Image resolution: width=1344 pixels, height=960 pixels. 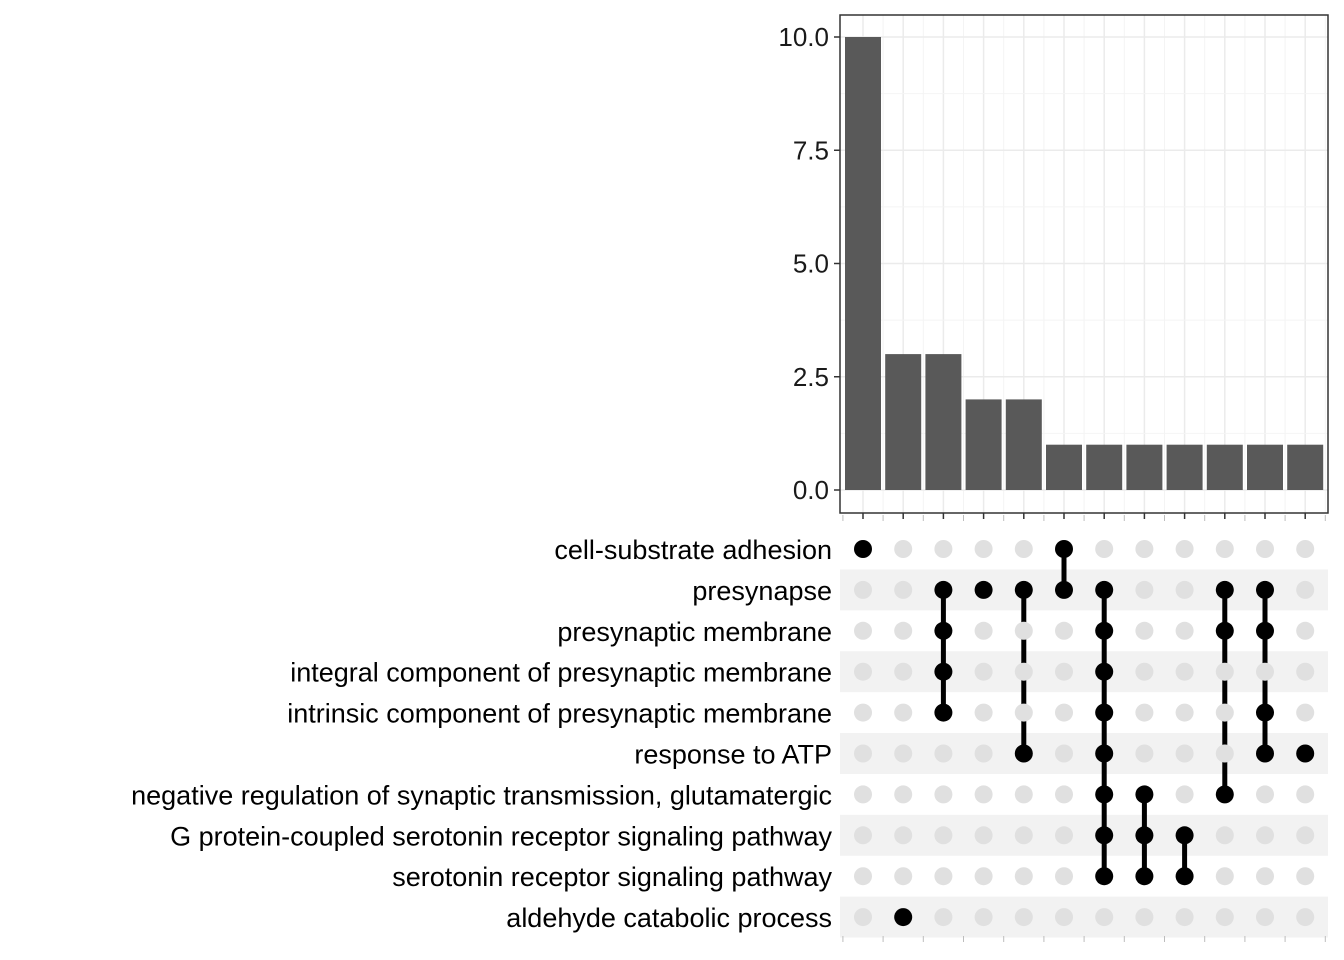 I want to click on set-label-0: cell-substrate adhesion, so click(x=693, y=550).